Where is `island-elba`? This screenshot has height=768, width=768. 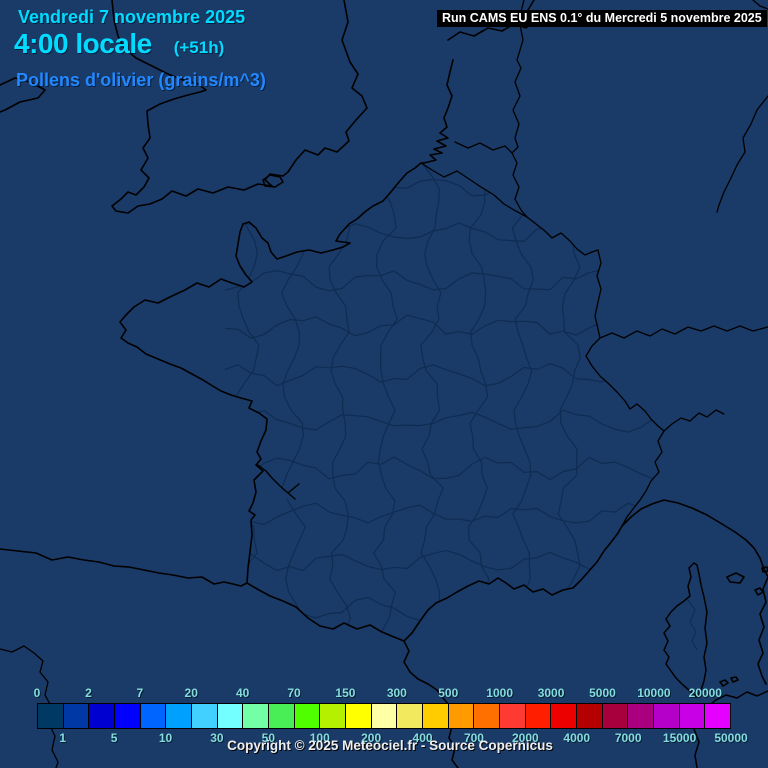
island-elba is located at coordinates (743, 626).